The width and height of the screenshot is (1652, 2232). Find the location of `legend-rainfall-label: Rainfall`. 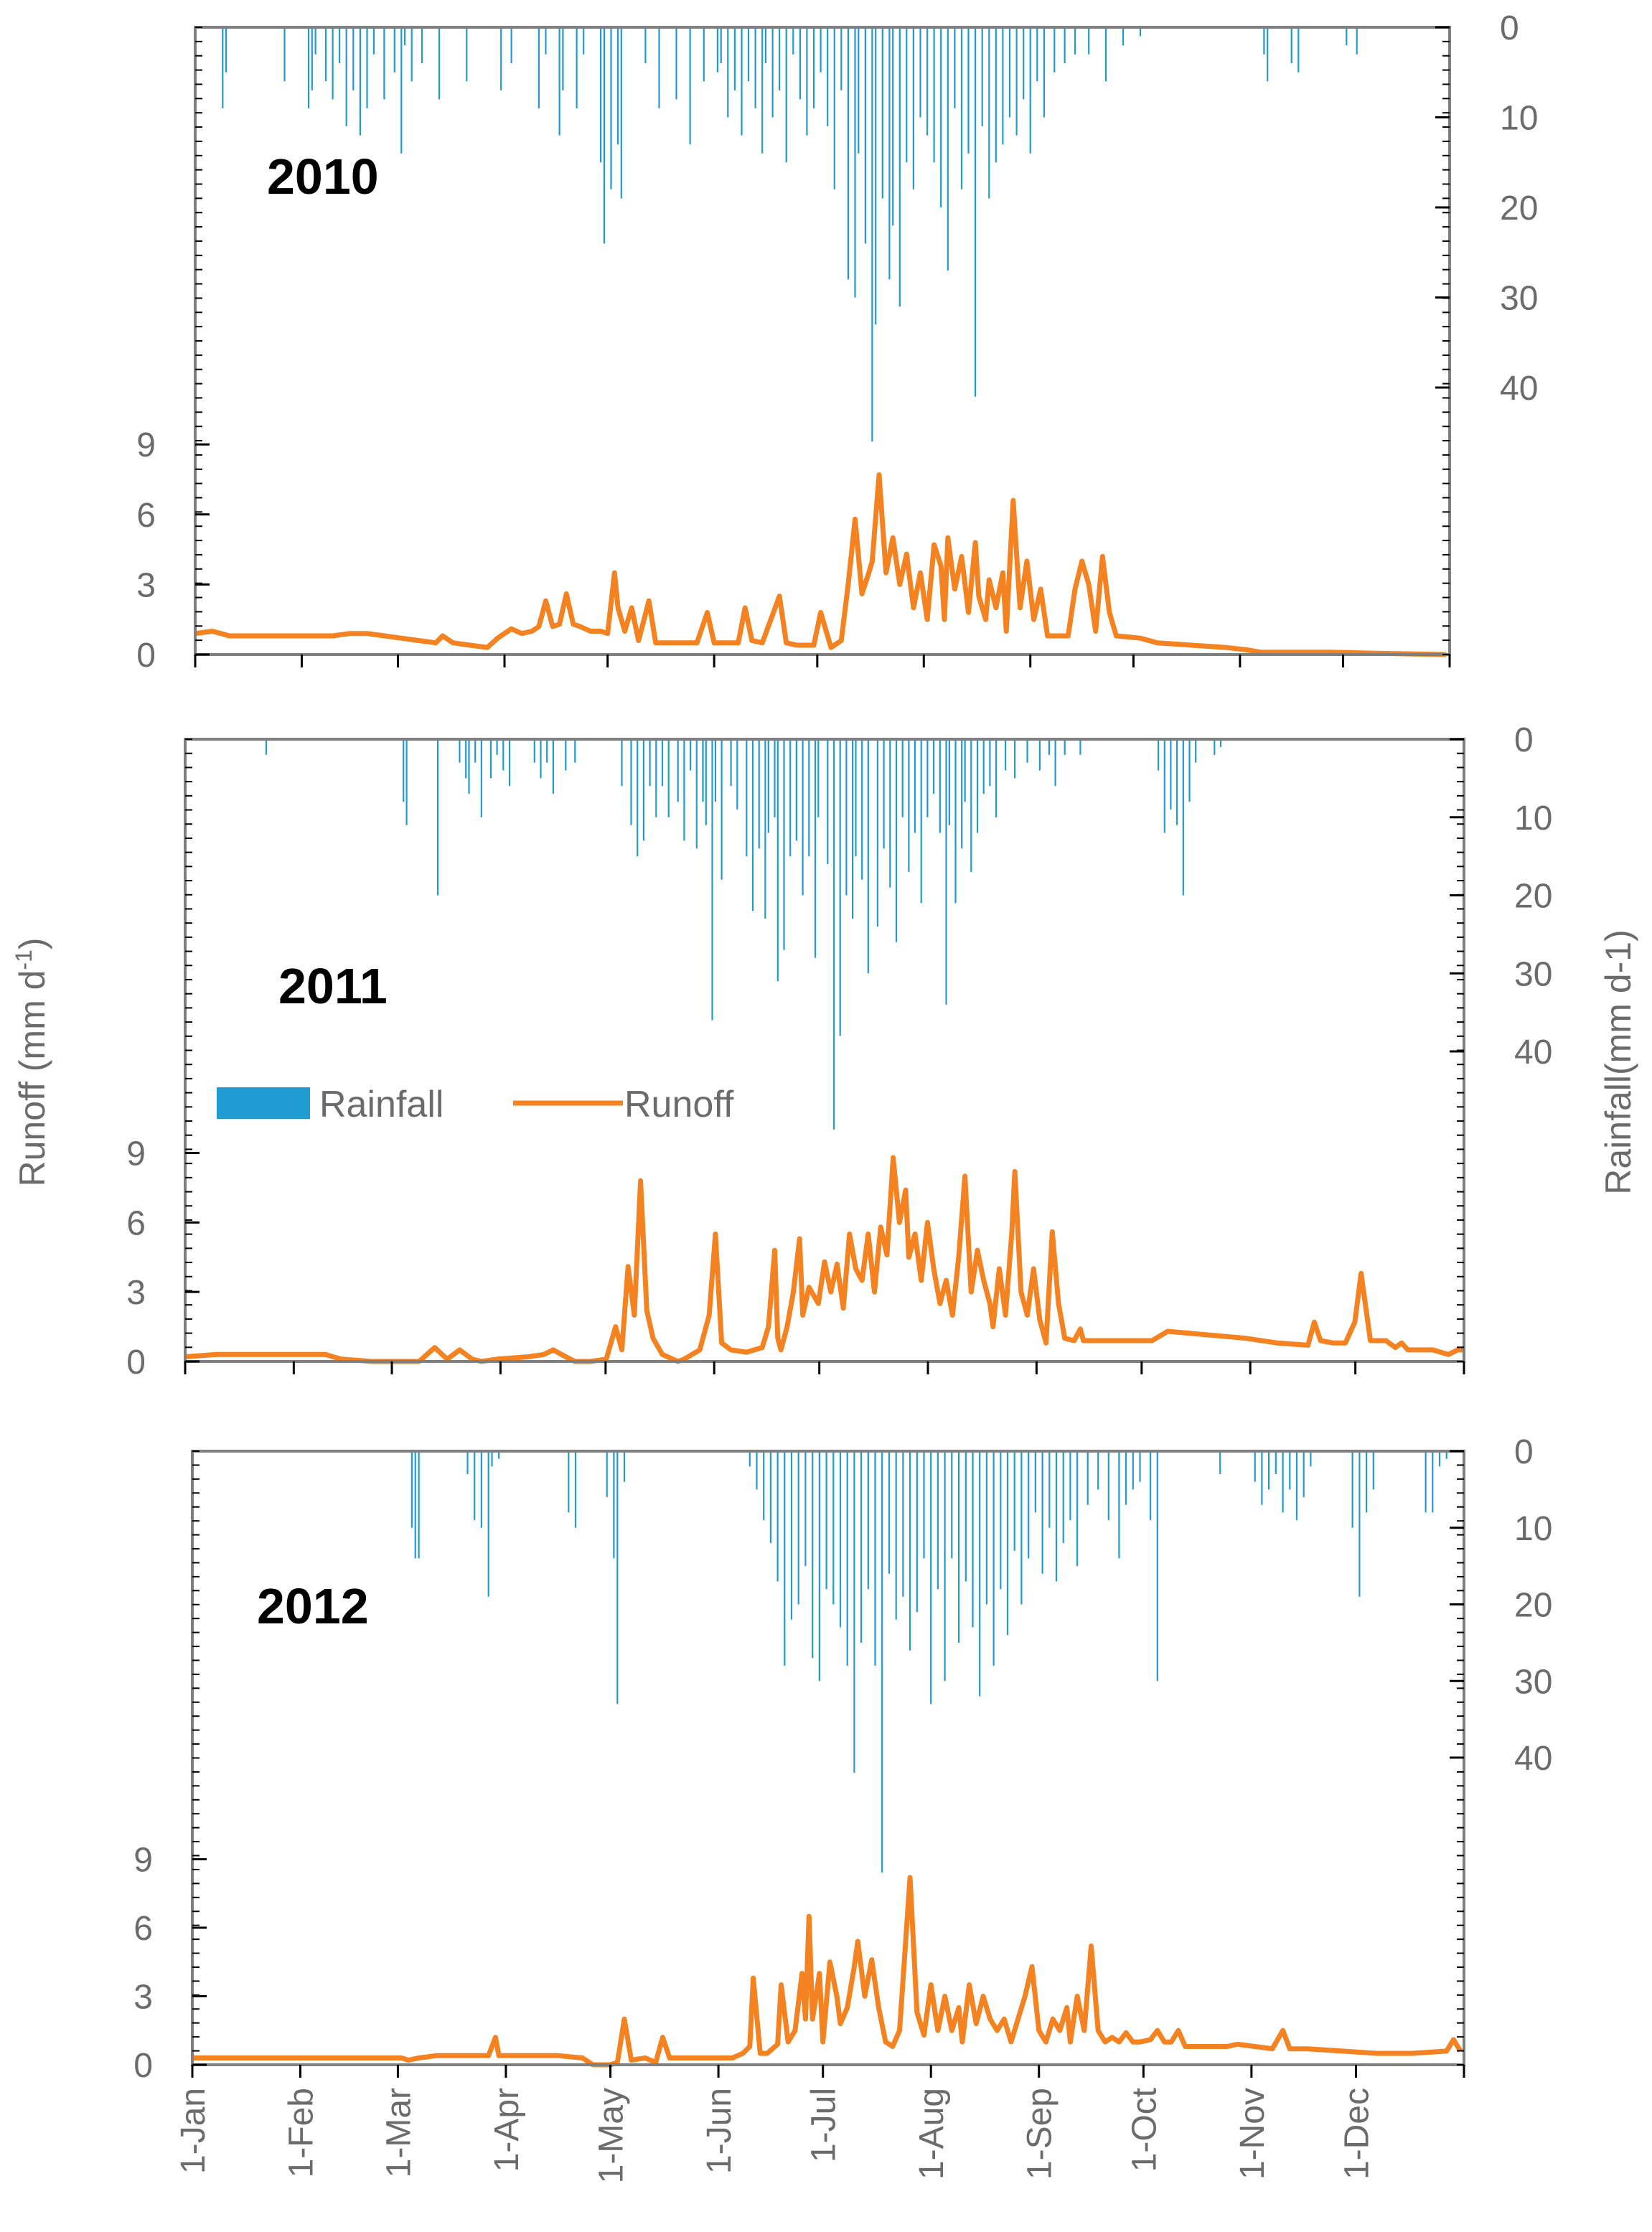

legend-rainfall-label: Rainfall is located at coordinates (381, 1104).